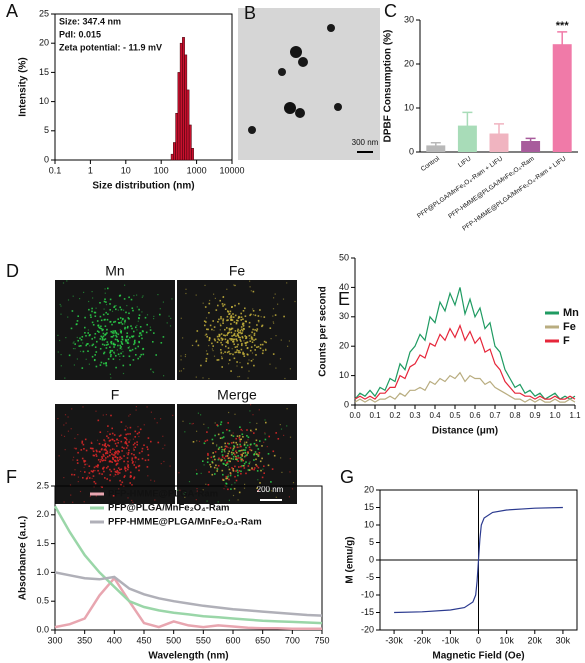 The image size is (585, 663). Describe the element at coordinates (465, 162) in the screenshot. I see `x-tick-label: LIFU` at that location.